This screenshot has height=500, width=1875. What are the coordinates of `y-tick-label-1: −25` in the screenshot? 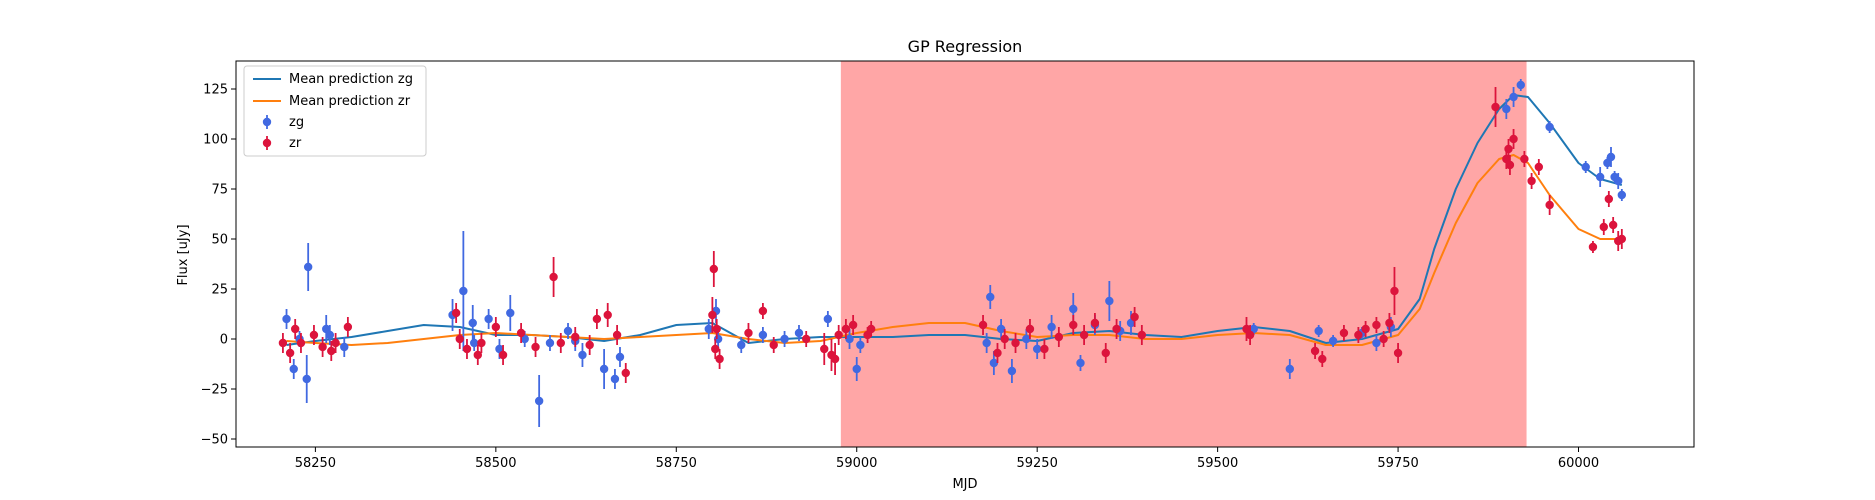 It's located at (214, 390).